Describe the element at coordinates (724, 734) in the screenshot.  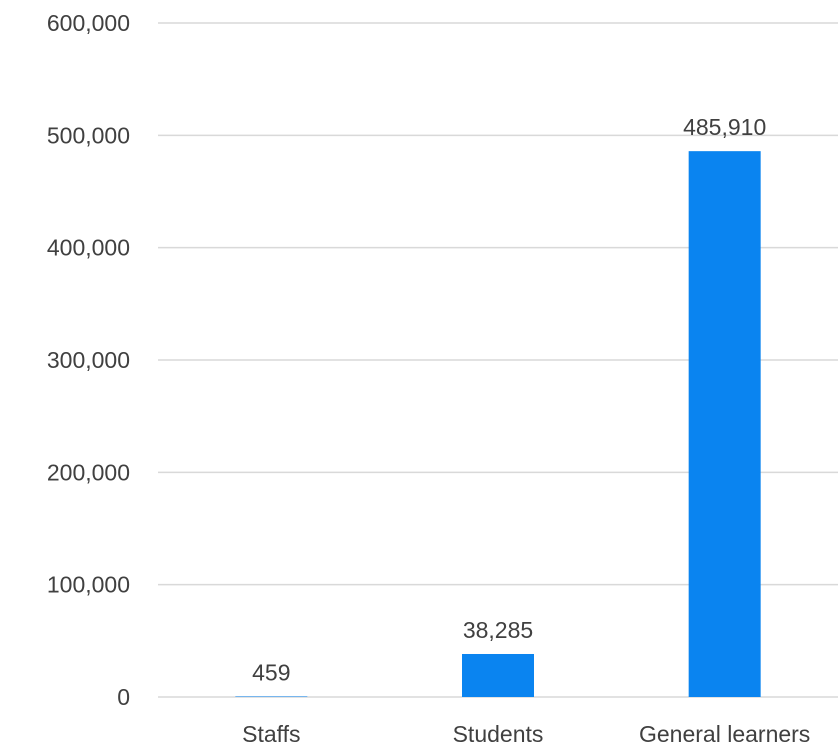
I see `x-category-label: General learners` at that location.